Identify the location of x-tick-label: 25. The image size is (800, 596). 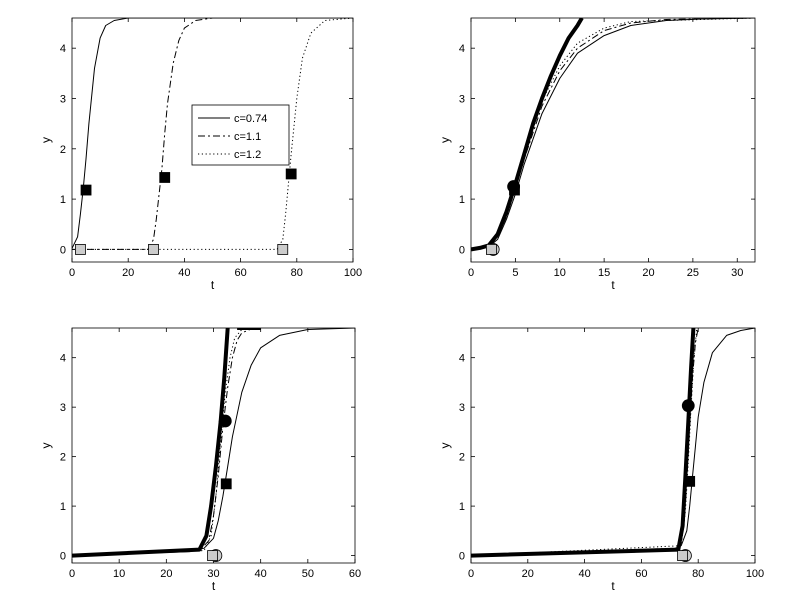
(693, 273).